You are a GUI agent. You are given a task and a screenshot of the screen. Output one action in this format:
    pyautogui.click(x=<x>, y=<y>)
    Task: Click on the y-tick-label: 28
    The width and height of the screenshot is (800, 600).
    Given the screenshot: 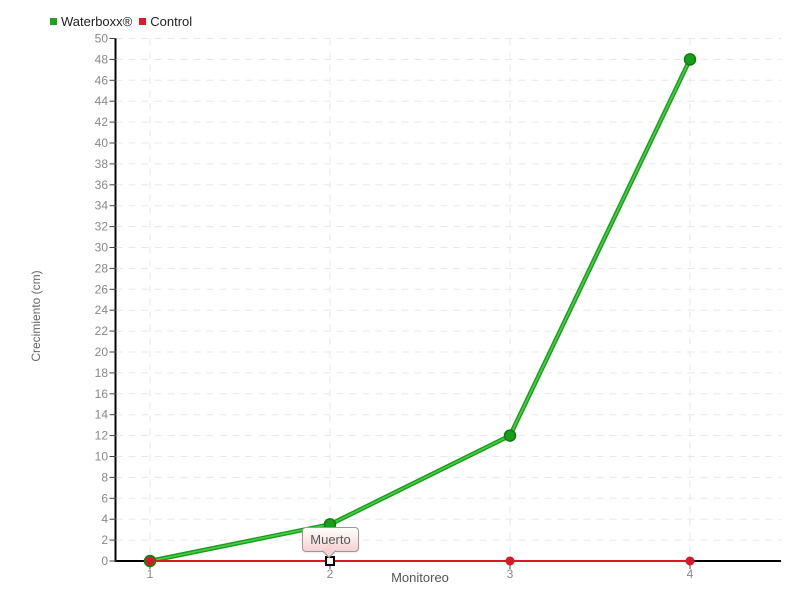 What is the action you would take?
    pyautogui.click(x=102, y=268)
    